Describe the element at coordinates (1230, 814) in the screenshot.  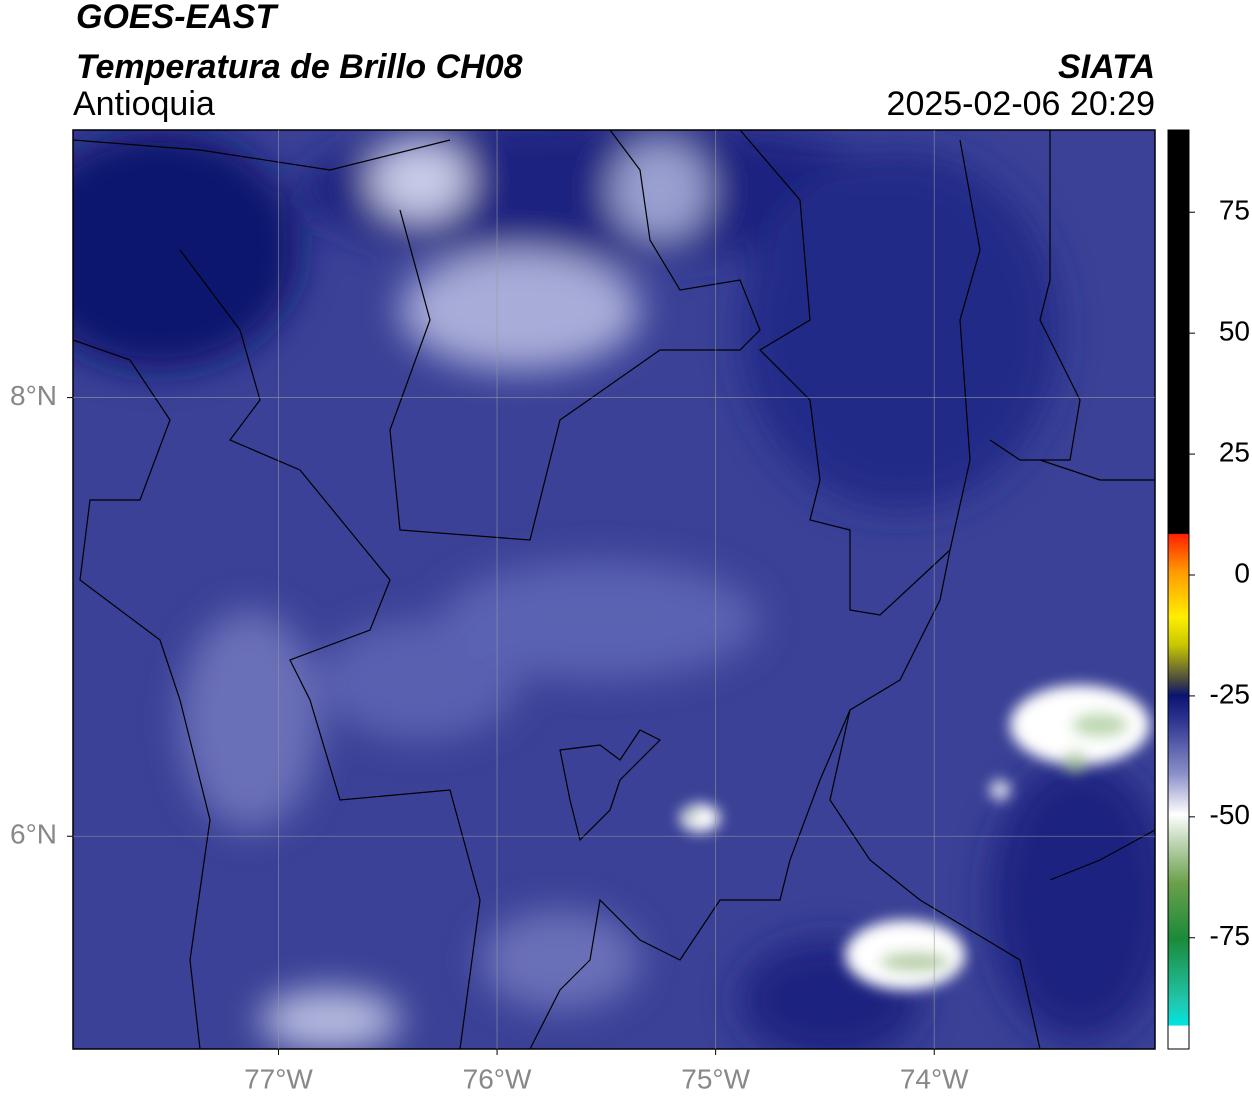
I see `colorbar-tick-label: -50` at that location.